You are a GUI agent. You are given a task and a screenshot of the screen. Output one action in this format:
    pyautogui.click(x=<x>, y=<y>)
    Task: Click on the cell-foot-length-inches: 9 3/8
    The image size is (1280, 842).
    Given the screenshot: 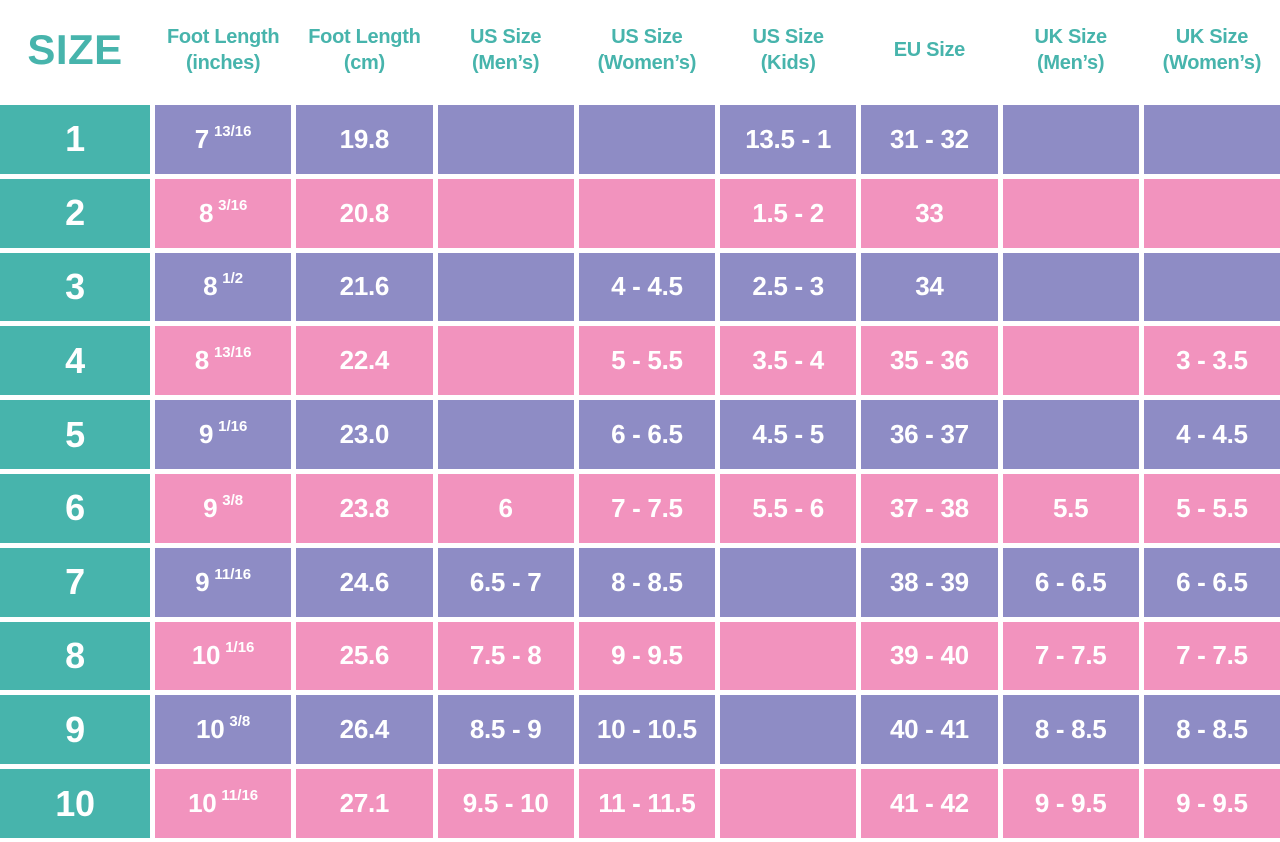 What is the action you would take?
    pyautogui.click(x=223, y=508)
    